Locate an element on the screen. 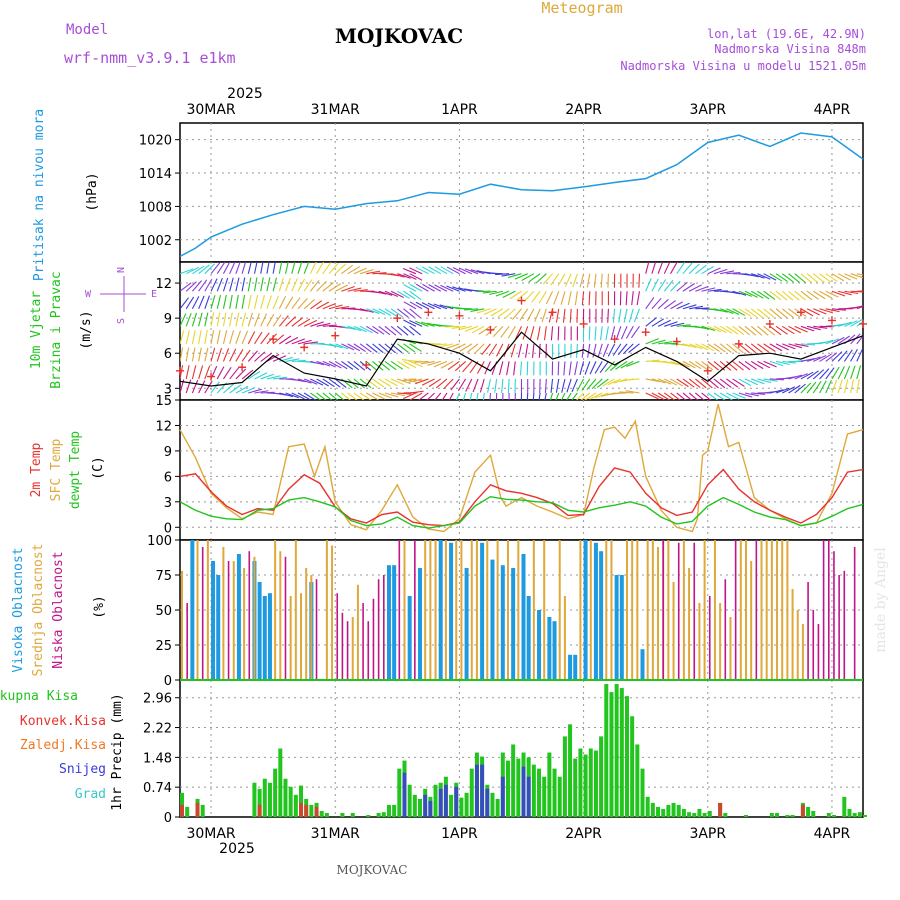  dewpt-line is located at coordinates (521, 512).